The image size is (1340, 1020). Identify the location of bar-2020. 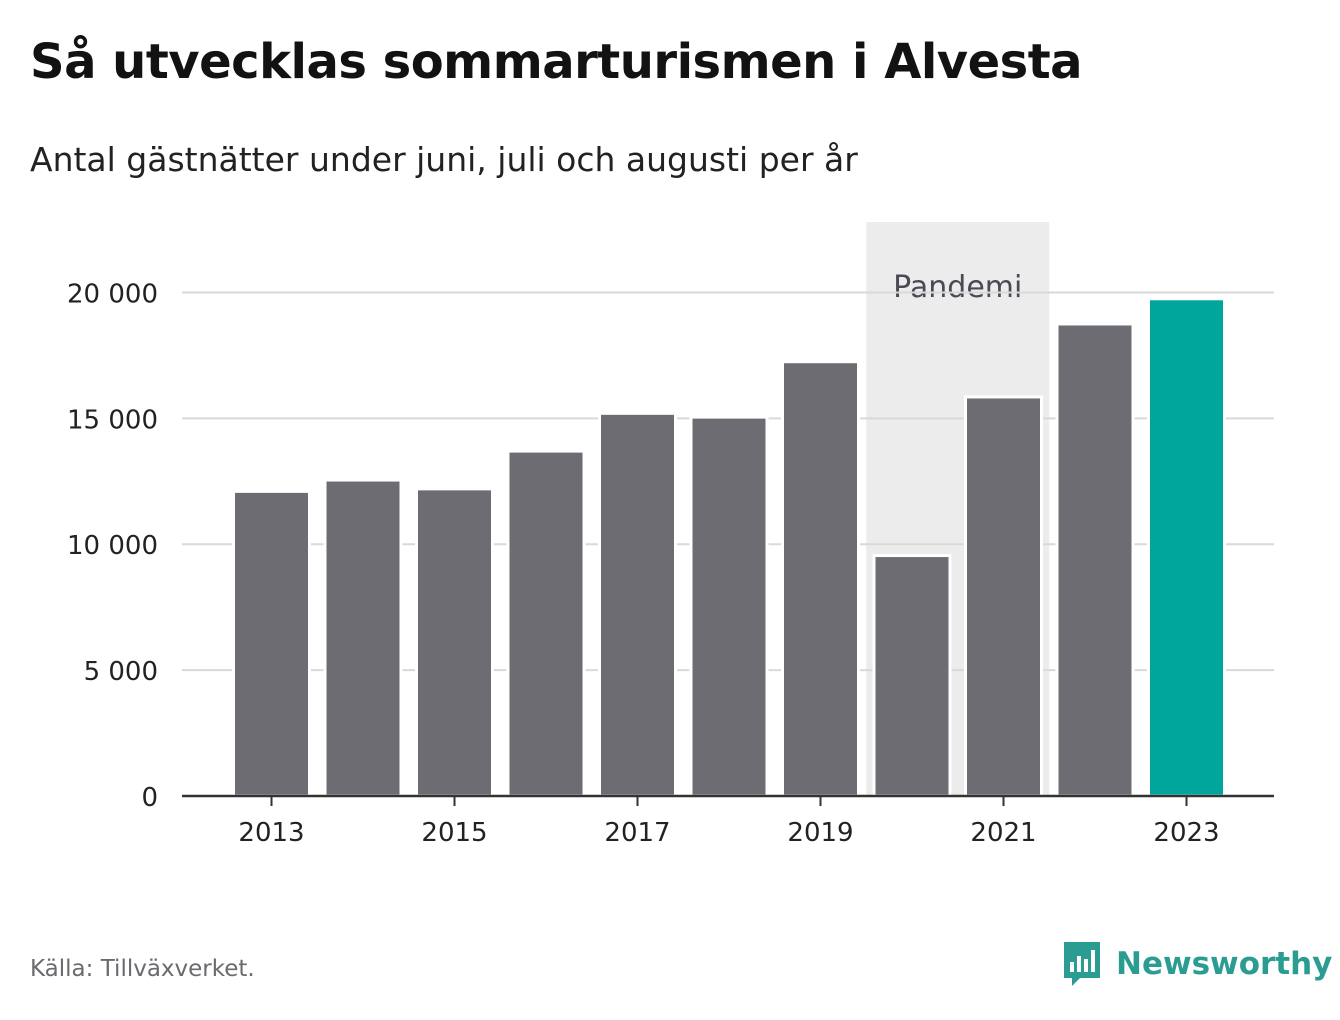
(912, 676).